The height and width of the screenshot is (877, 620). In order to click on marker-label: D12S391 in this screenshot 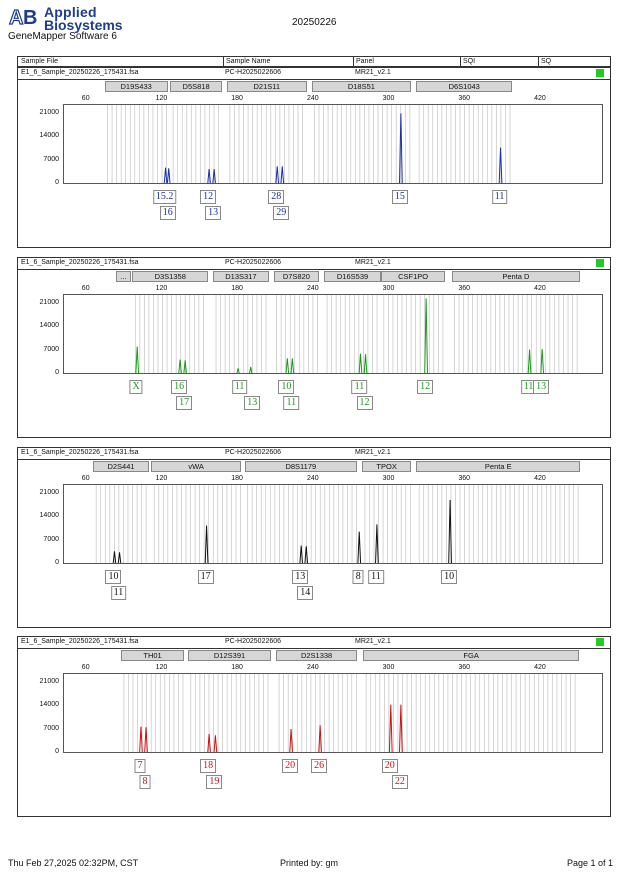, I will do `click(229, 655)`.